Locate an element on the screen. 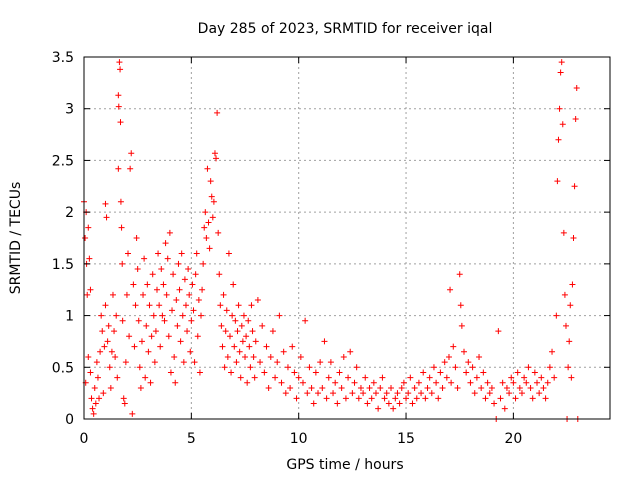  y-tick-label: 2 is located at coordinates (69, 213).